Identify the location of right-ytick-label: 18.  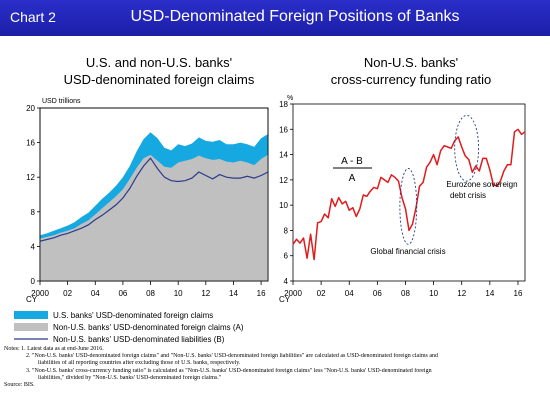
(283, 104).